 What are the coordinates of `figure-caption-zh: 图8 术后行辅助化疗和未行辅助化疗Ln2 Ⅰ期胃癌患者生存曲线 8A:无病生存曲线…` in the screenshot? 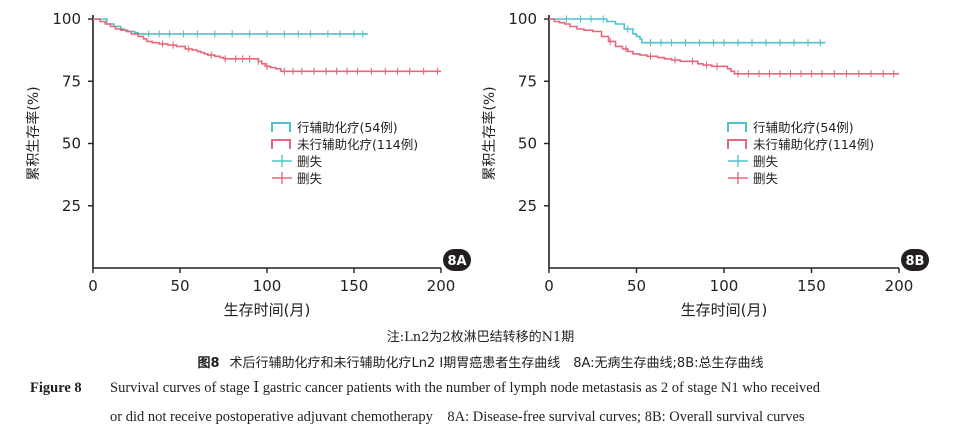 It's located at (480, 361).